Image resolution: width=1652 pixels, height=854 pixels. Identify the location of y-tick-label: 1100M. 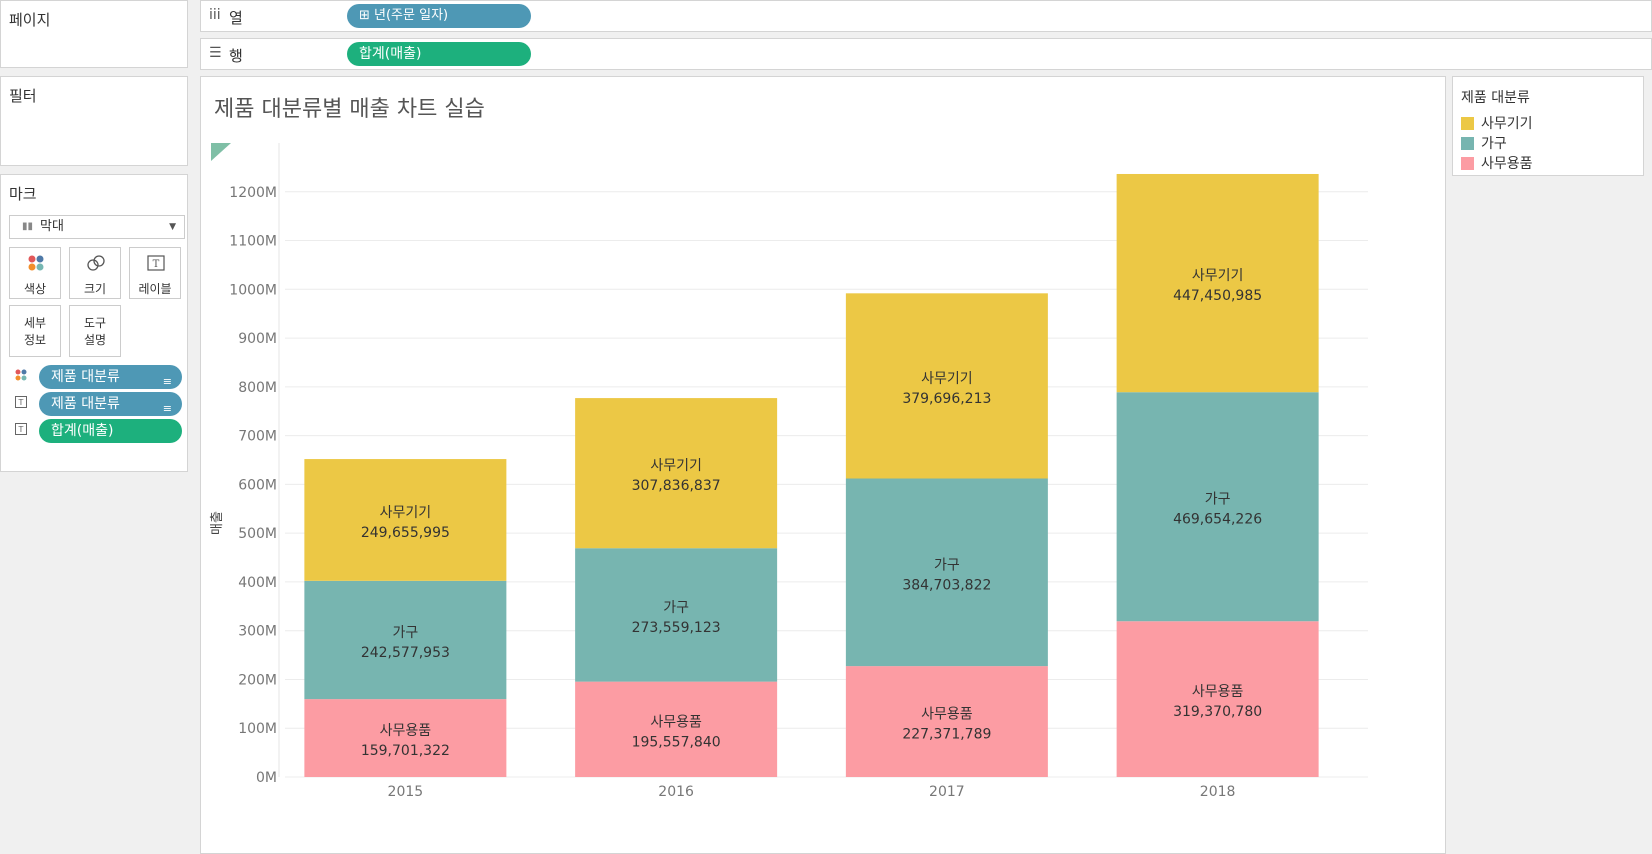
(253, 242).